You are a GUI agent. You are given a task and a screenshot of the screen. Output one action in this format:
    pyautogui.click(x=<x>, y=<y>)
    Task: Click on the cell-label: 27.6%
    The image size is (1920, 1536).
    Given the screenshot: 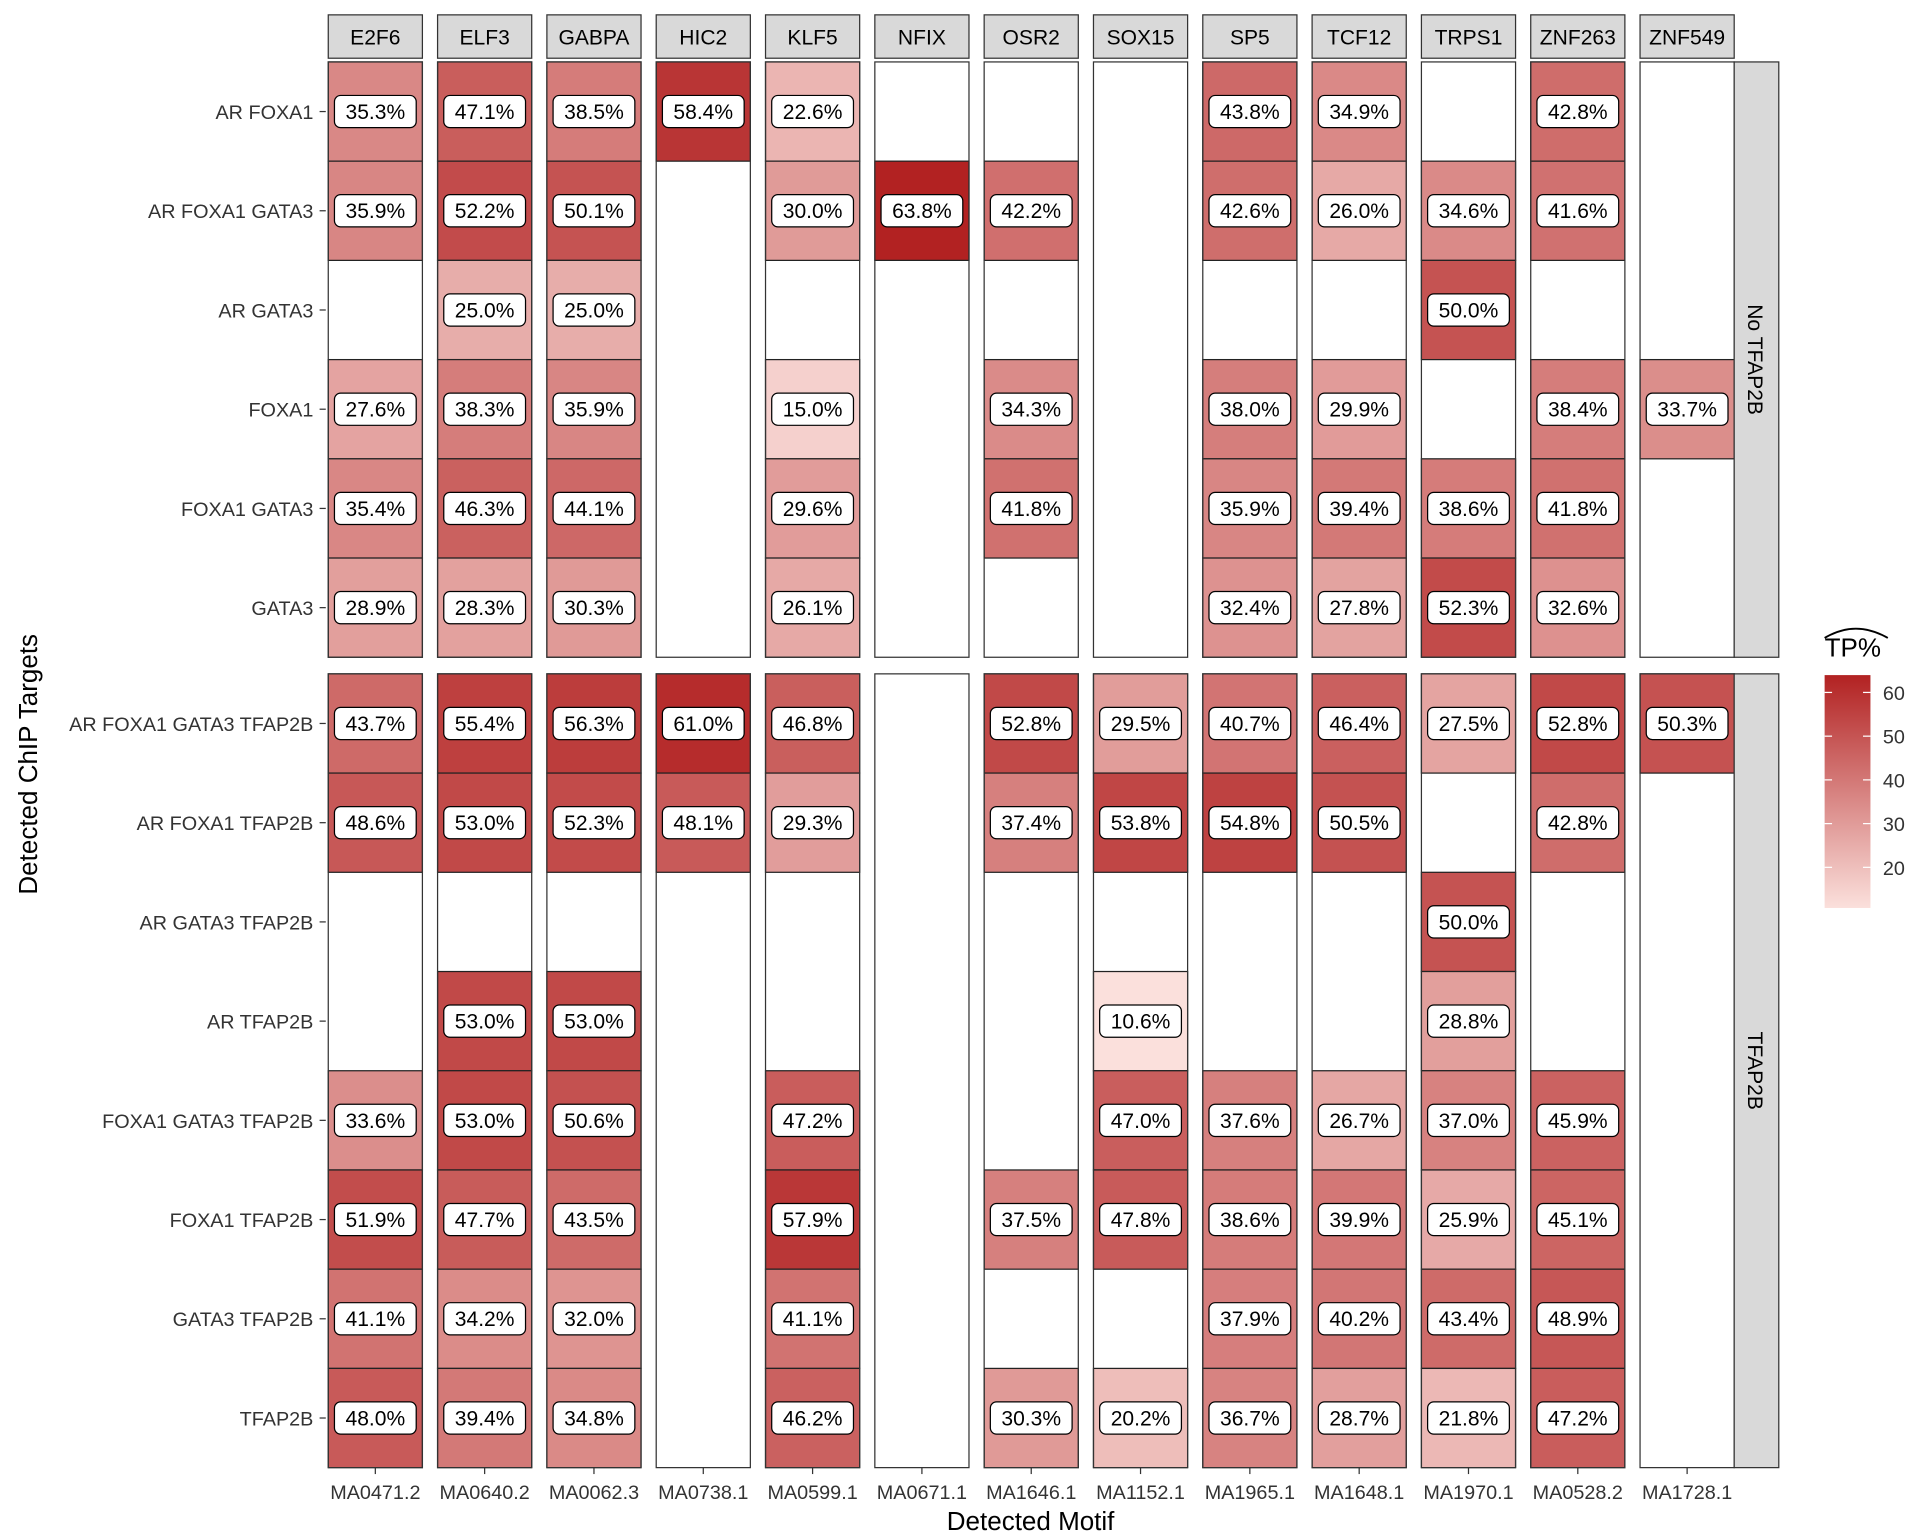 What is the action you would take?
    pyautogui.click(x=375, y=410)
    